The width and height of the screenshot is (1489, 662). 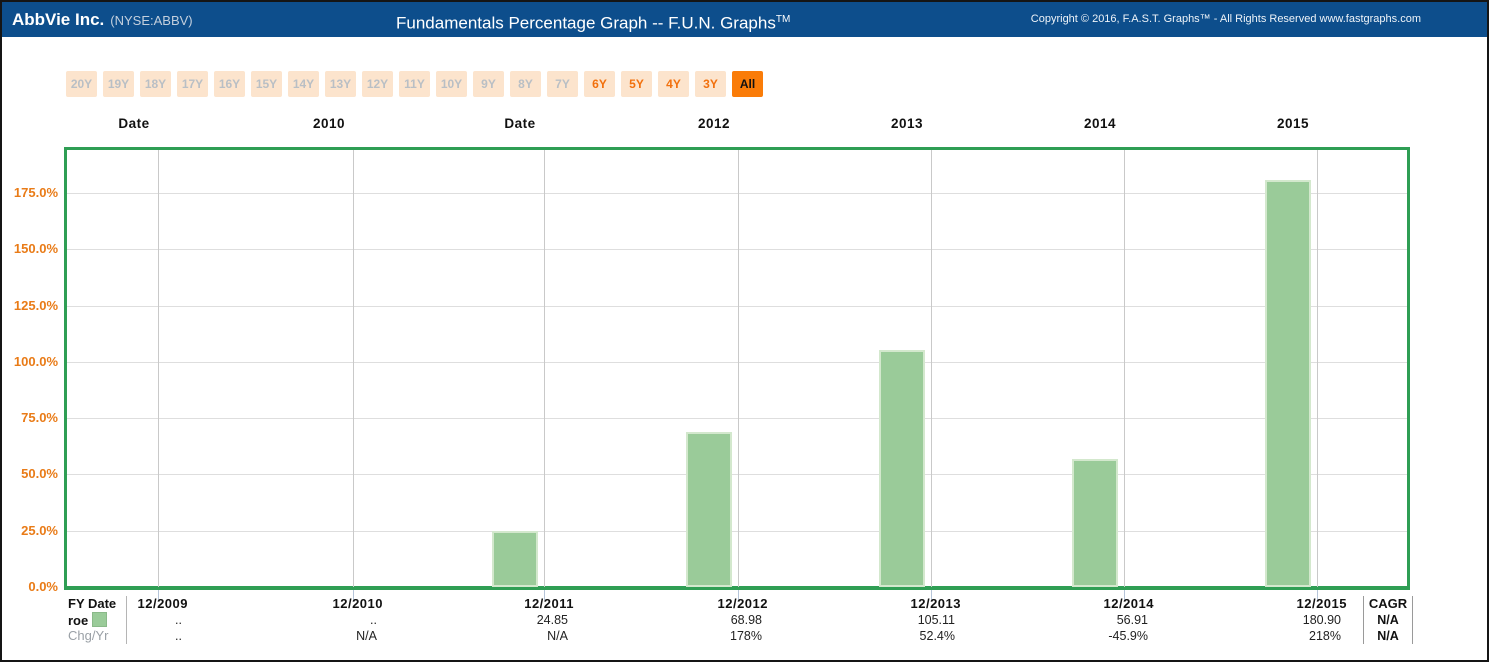 I want to click on ticker-symbol: (NYSE:ABBV), so click(x=151, y=20).